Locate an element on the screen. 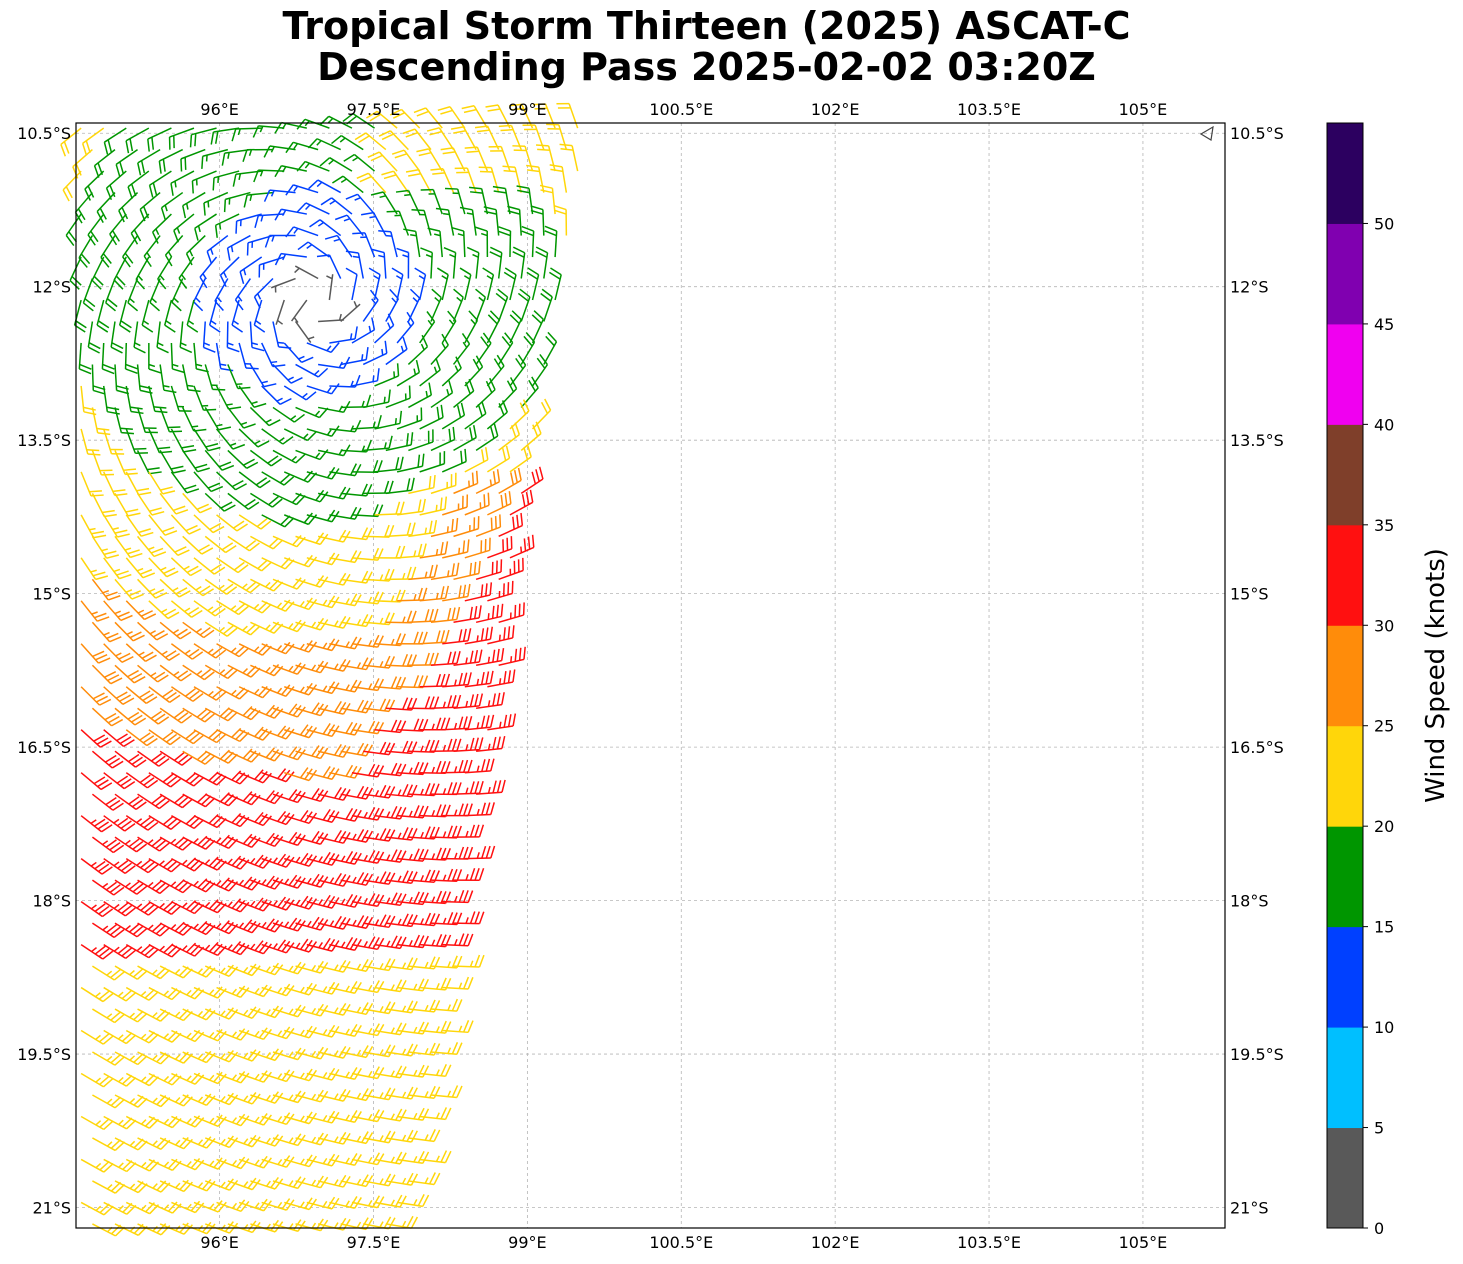  colorbar-tick-label: 10 is located at coordinates (1384, 1027).